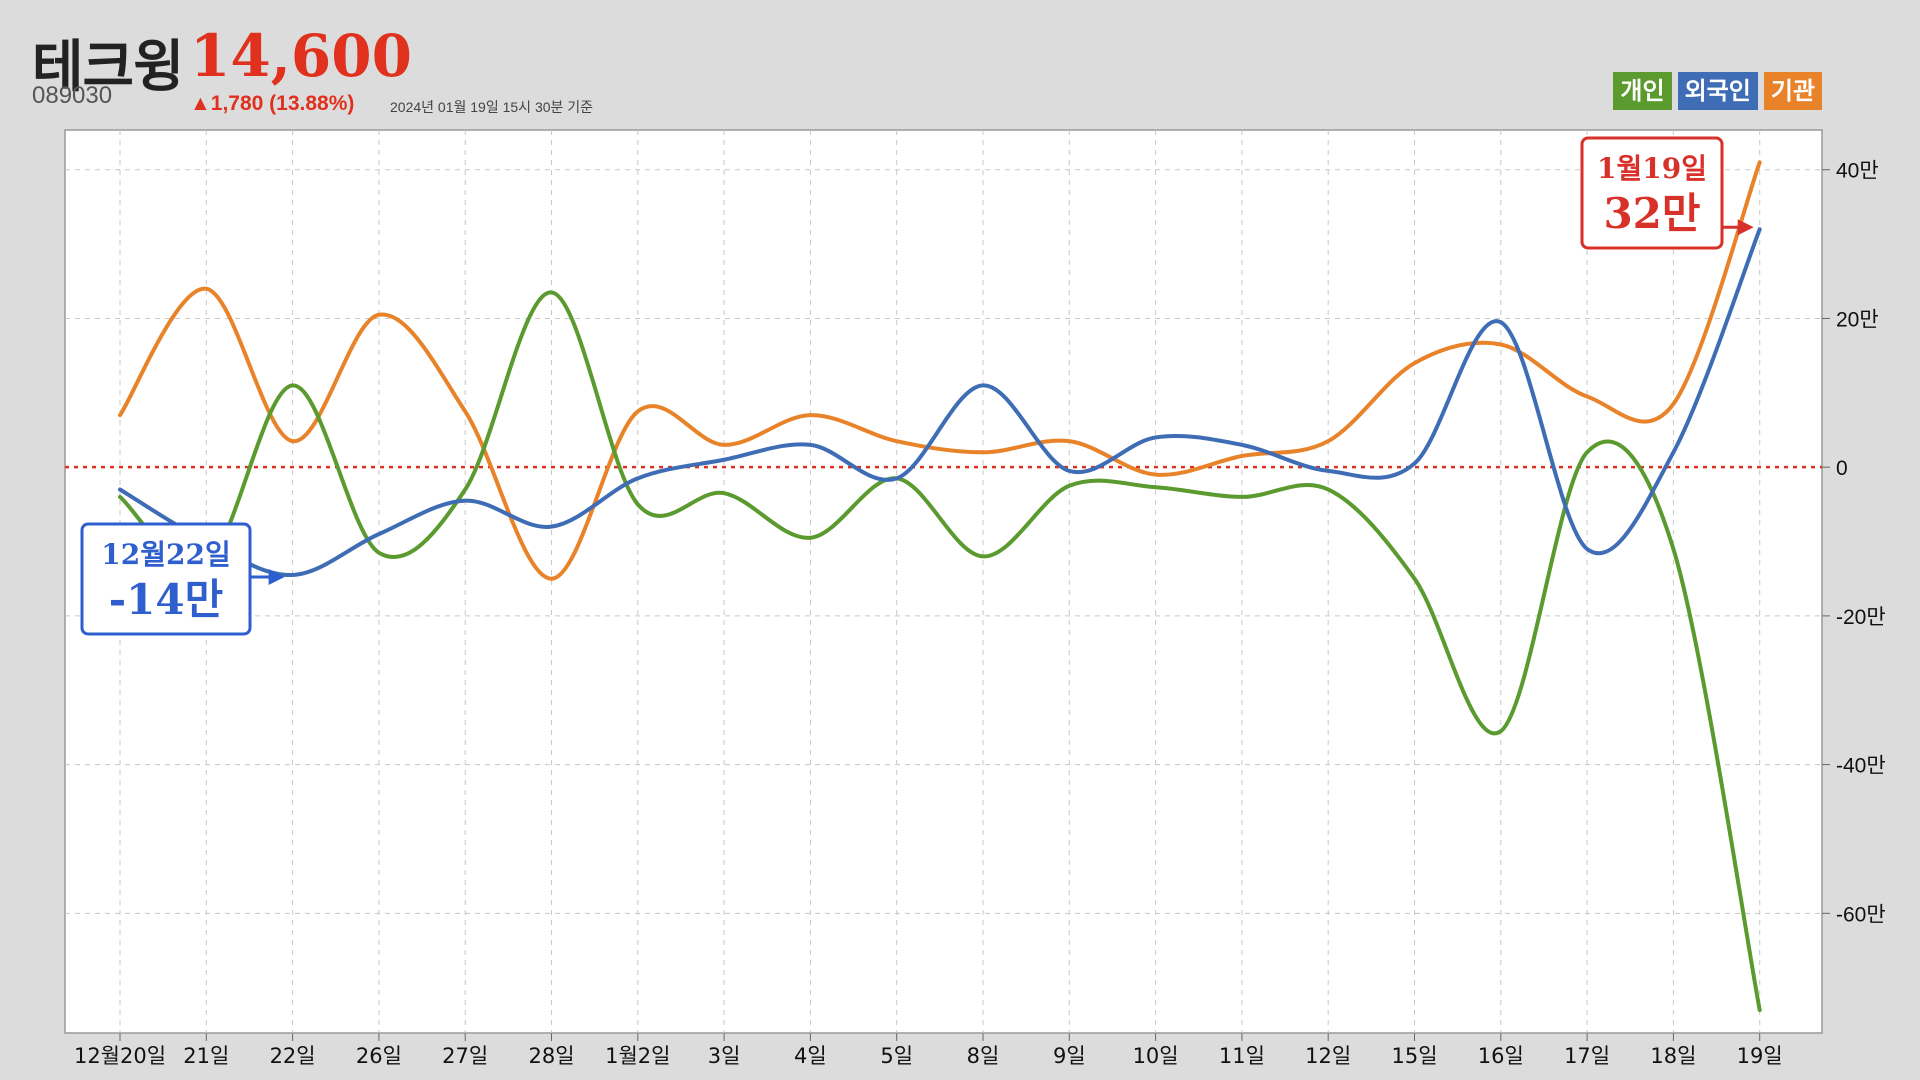  I want to click on chart-legend: 개인 외국인 기관, so click(1717, 91).